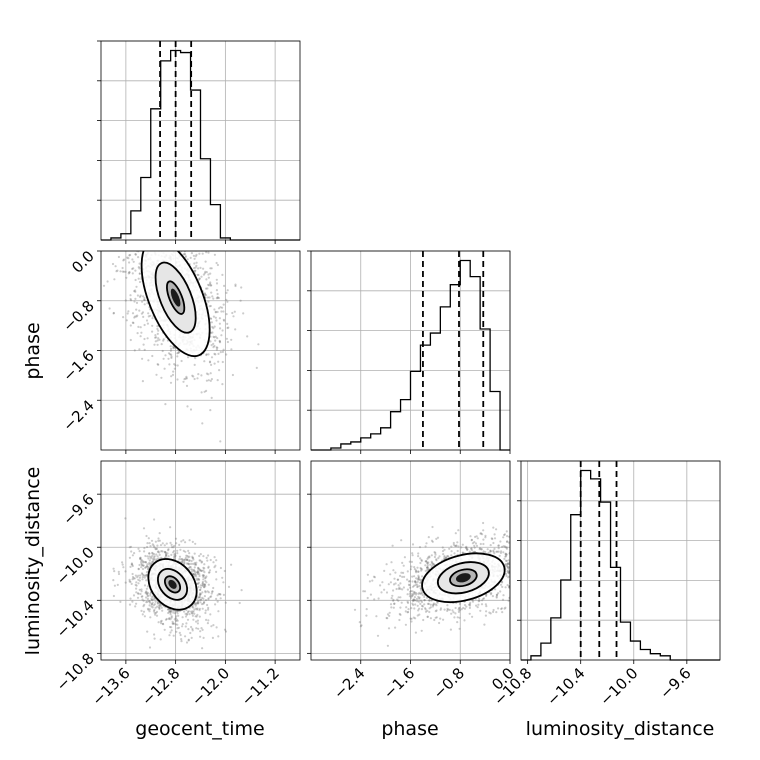 Image resolution: width=760 pixels, height=760 pixels. I want to click on y-label-phase: phase, so click(33, 350).